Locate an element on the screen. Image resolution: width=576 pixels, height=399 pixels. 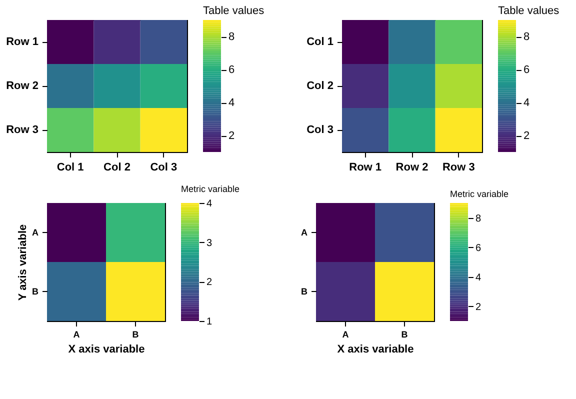
x-tick-label: Col 2 is located at coordinates (117, 168).